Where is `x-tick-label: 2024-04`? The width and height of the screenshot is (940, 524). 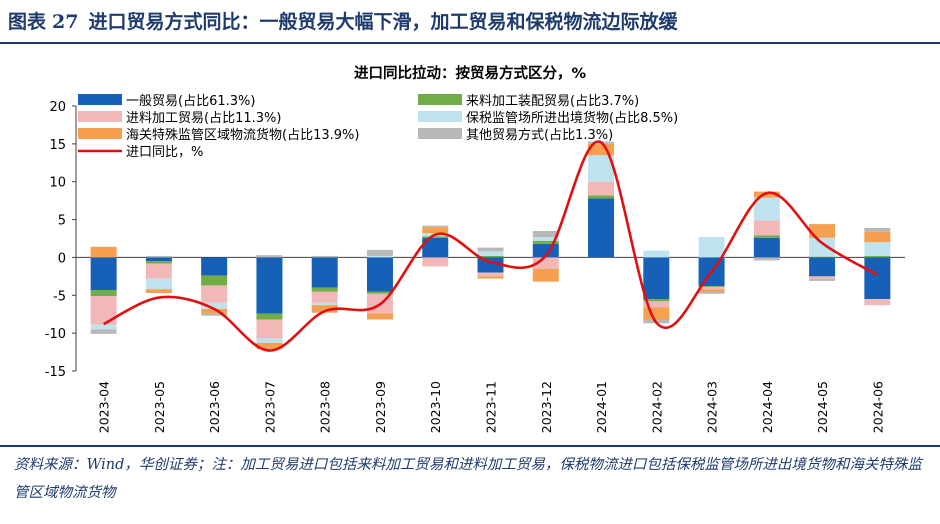 x-tick-label: 2024-04 is located at coordinates (767, 407).